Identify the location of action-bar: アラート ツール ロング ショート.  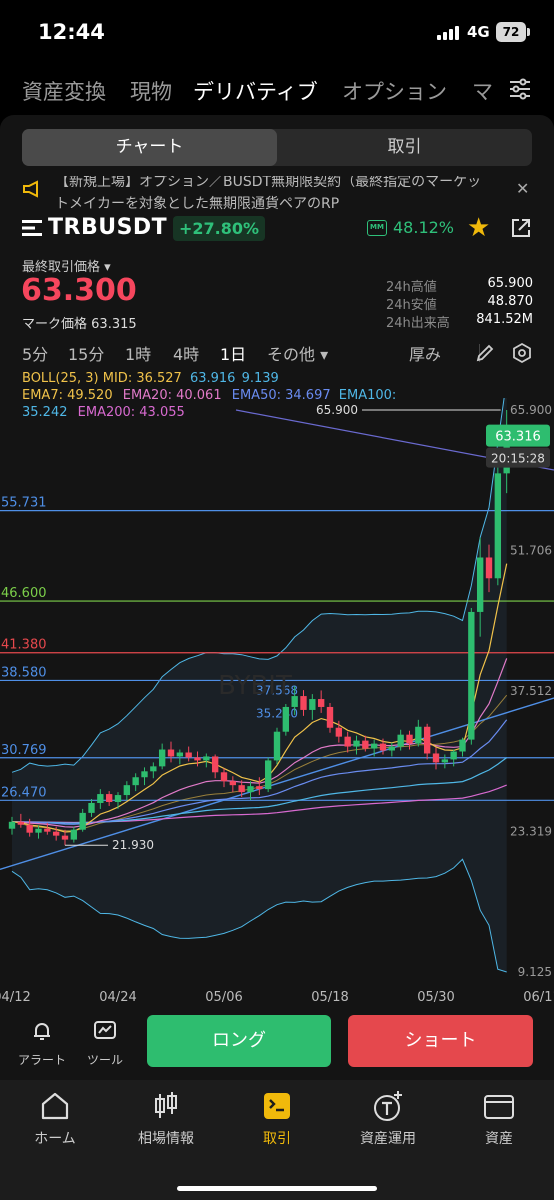
(277, 1045).